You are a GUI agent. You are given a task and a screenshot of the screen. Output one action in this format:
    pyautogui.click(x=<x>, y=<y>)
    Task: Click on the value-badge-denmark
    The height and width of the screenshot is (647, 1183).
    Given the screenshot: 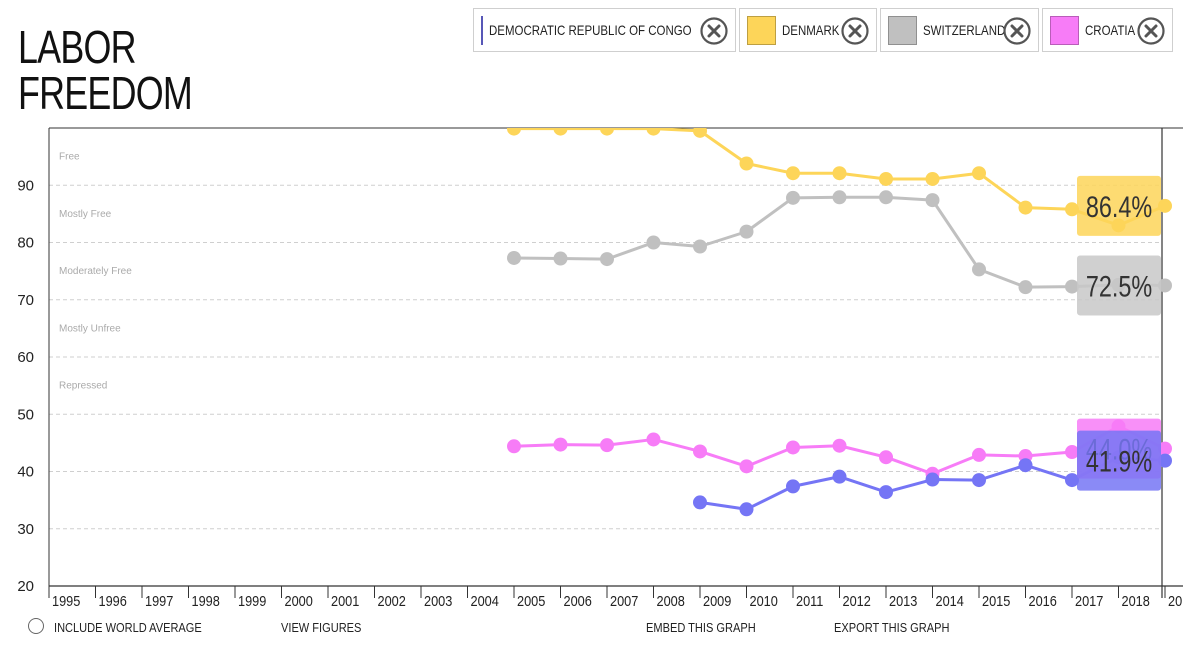 What is the action you would take?
    pyautogui.click(x=1119, y=205)
    